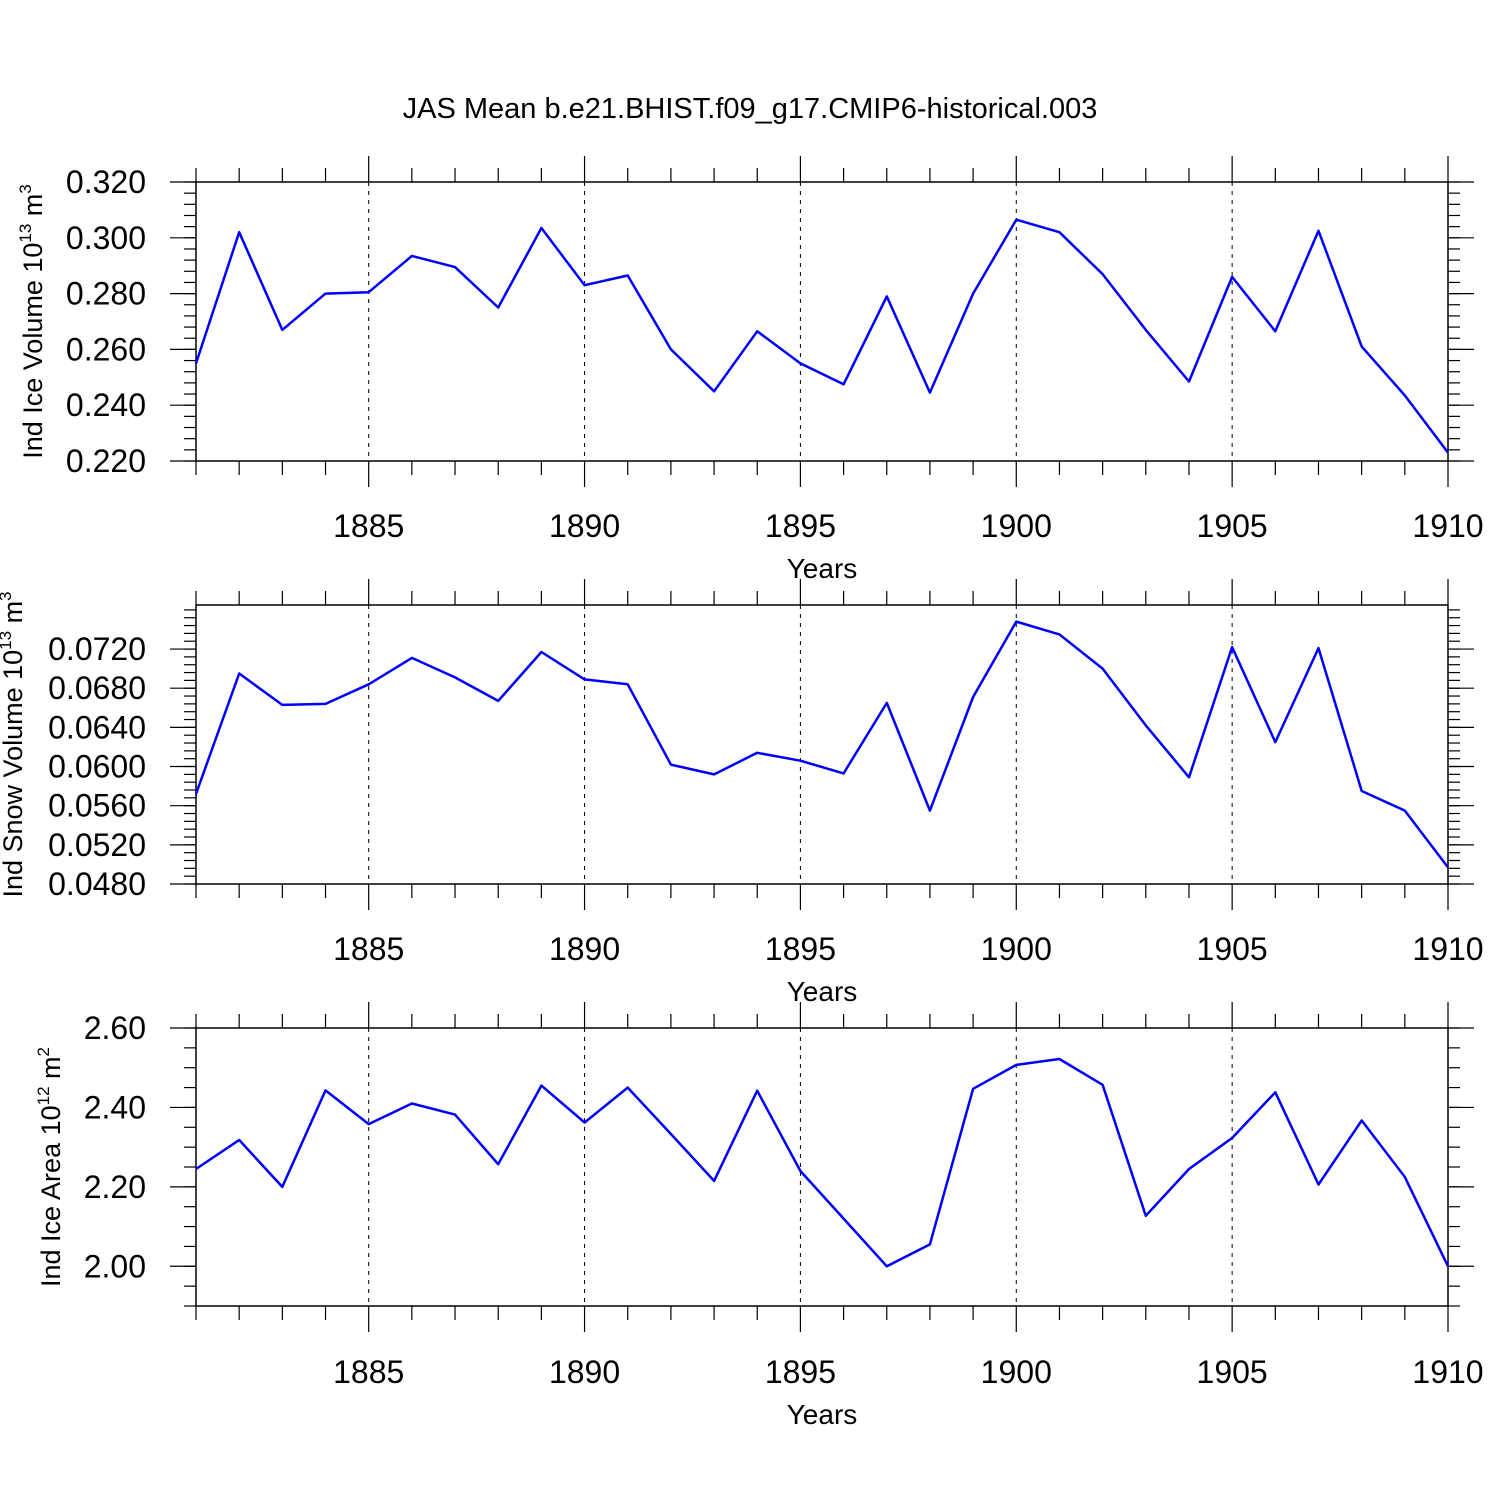  What do you see at coordinates (97, 688) in the screenshot?
I see `y-tick-label: 0.0680` at bounding box center [97, 688].